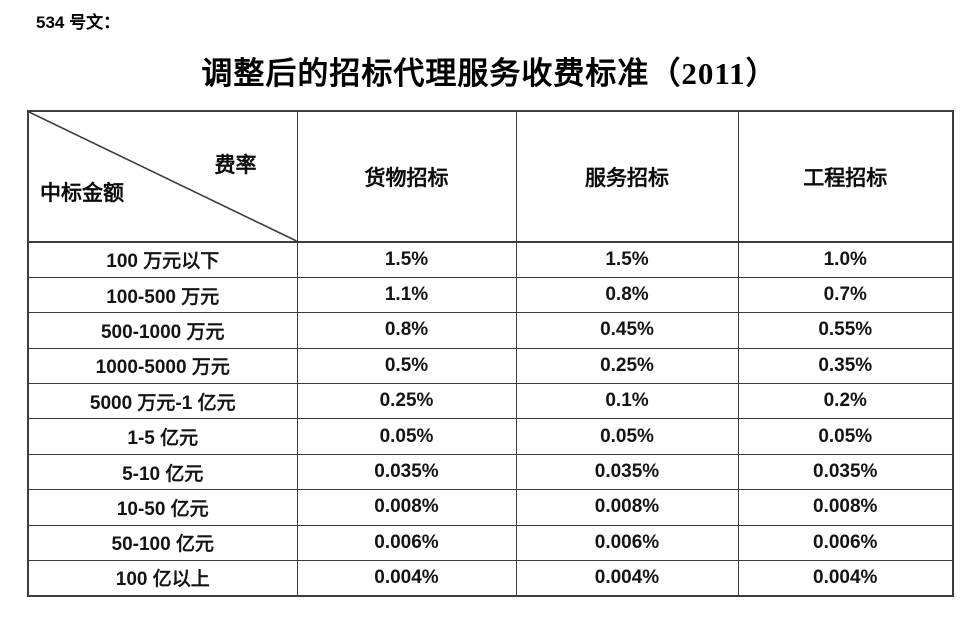  What do you see at coordinates (162, 401) in the screenshot?
I see `amount-cell: 5000 万元-1 亿元` at bounding box center [162, 401].